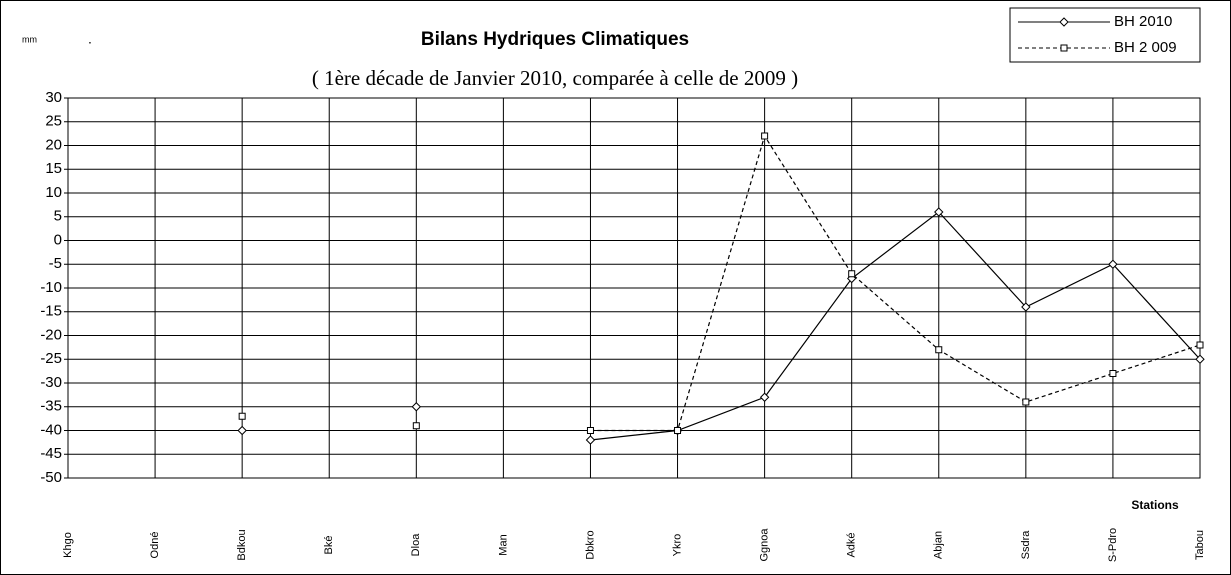  Describe the element at coordinates (55, 263) in the screenshot. I see `y-tick-label: -5` at that location.